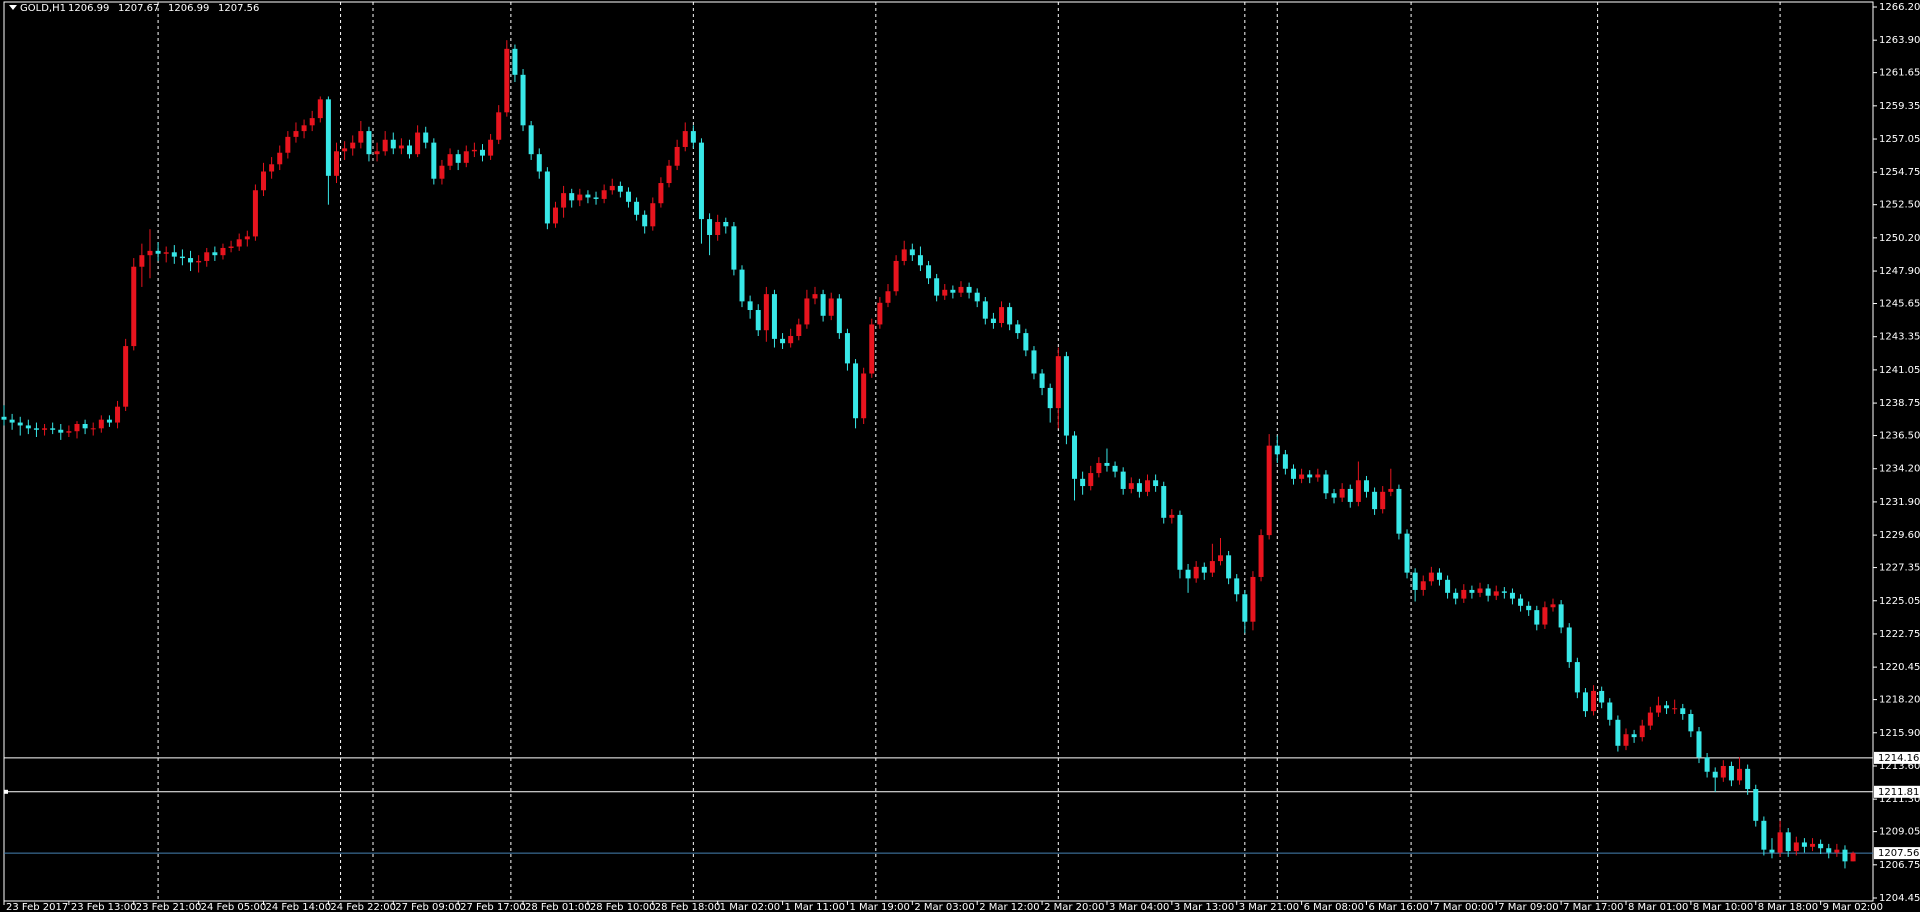  What do you see at coordinates (299, 907) in the screenshot?
I see `x-tick-label: 24 Feb 14:00` at bounding box center [299, 907].